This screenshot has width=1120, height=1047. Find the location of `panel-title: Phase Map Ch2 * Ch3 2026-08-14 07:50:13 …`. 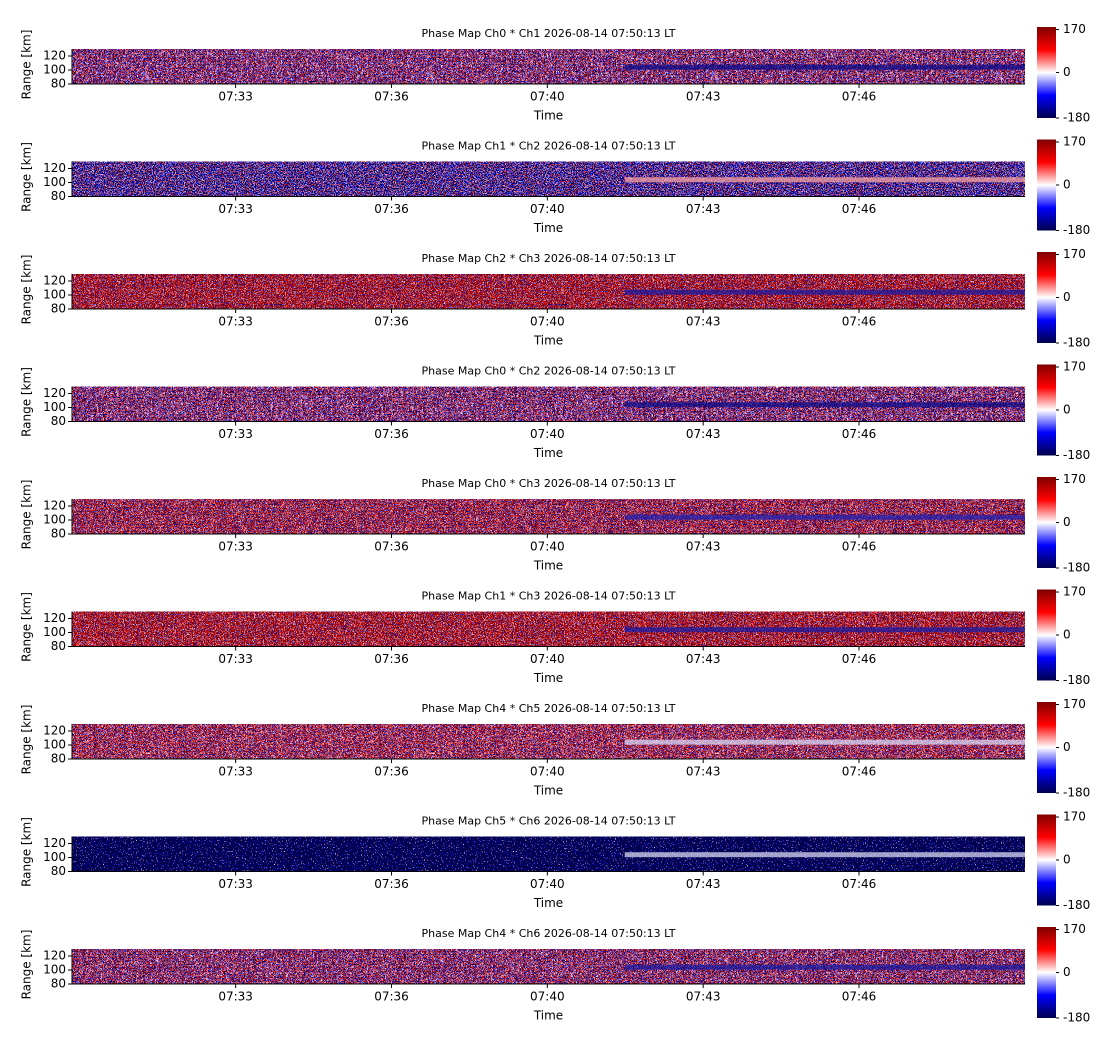

panel-title: Phase Map Ch2 * Ch3 2026-08-14 07:50:13 … is located at coordinates (549, 258).